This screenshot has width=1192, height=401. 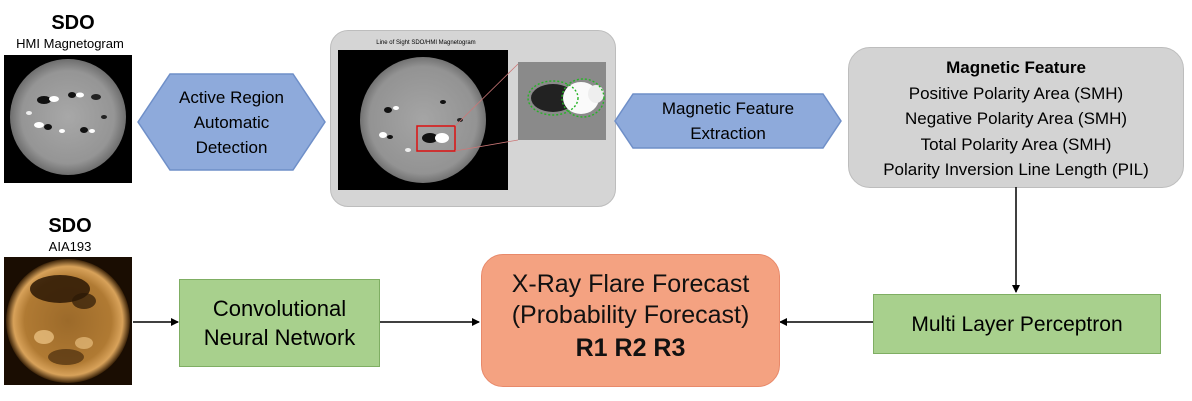 I want to click on cnn-line-1: Convolutional, so click(x=279, y=308).